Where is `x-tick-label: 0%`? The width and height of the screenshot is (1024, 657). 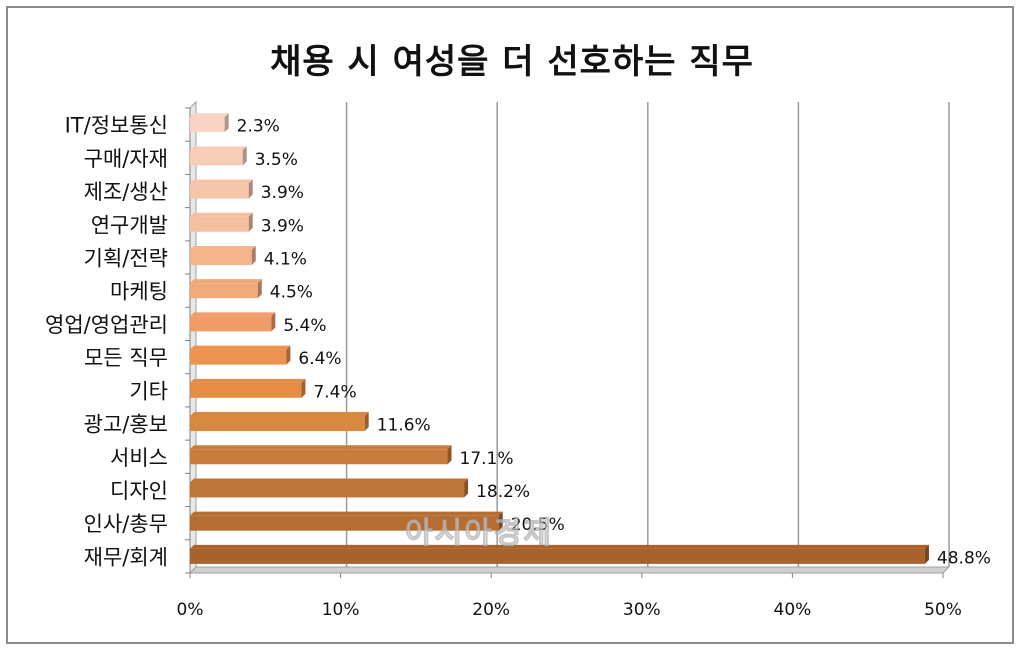
x-tick-label: 0% is located at coordinates (190, 610).